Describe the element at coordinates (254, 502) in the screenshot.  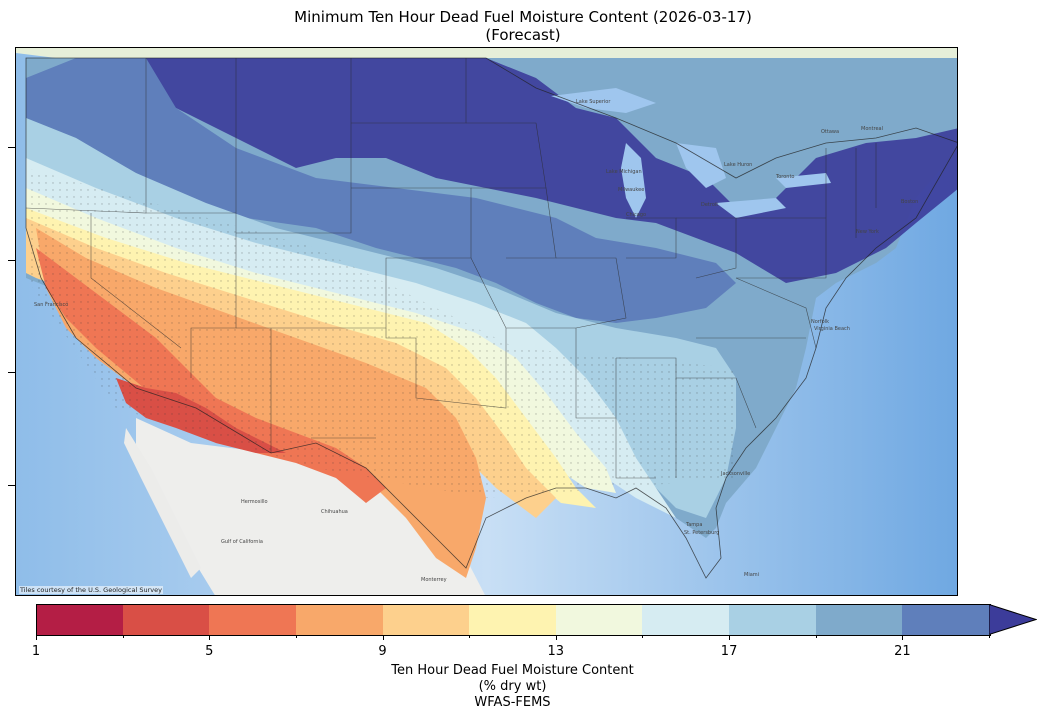
I see `label-hermosillo: Hermosillo` at that location.